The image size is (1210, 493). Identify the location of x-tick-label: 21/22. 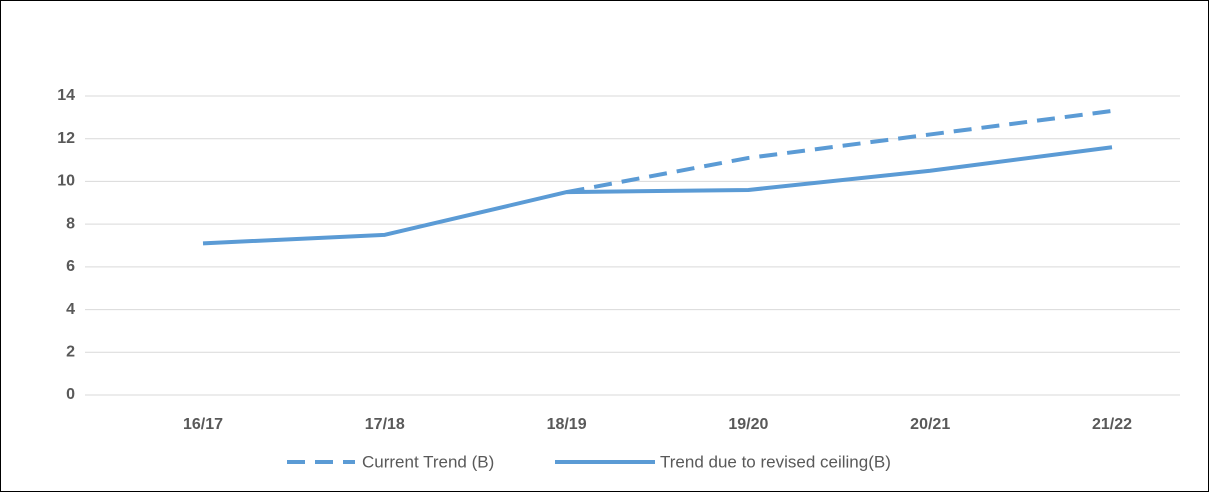
(1112, 424).